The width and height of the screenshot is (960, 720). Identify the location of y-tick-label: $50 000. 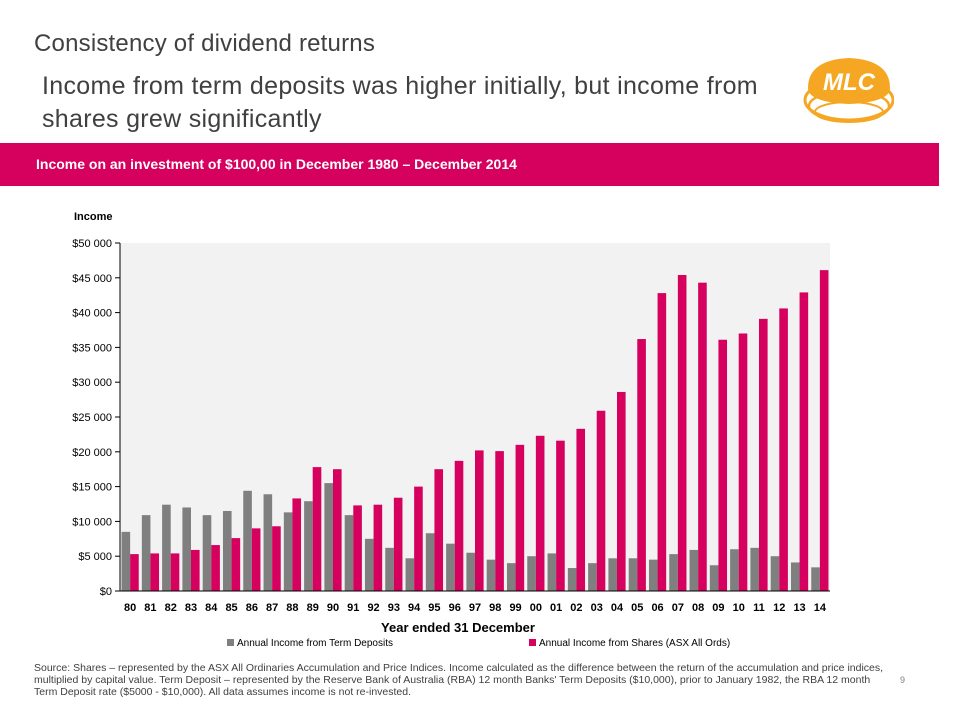
(92, 244).